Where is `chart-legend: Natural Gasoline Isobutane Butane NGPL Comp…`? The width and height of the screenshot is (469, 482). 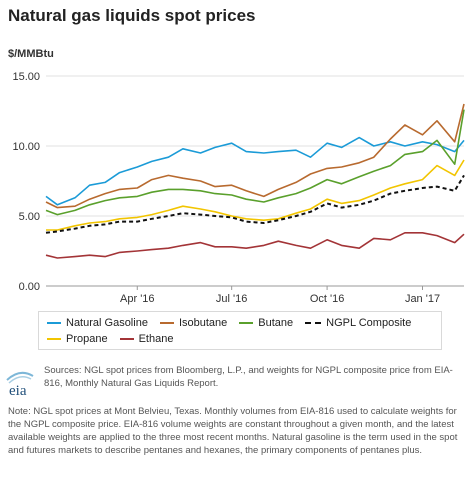 chart-legend: Natural Gasoline Isobutane Butane NGPL Comp… is located at coordinates (240, 330).